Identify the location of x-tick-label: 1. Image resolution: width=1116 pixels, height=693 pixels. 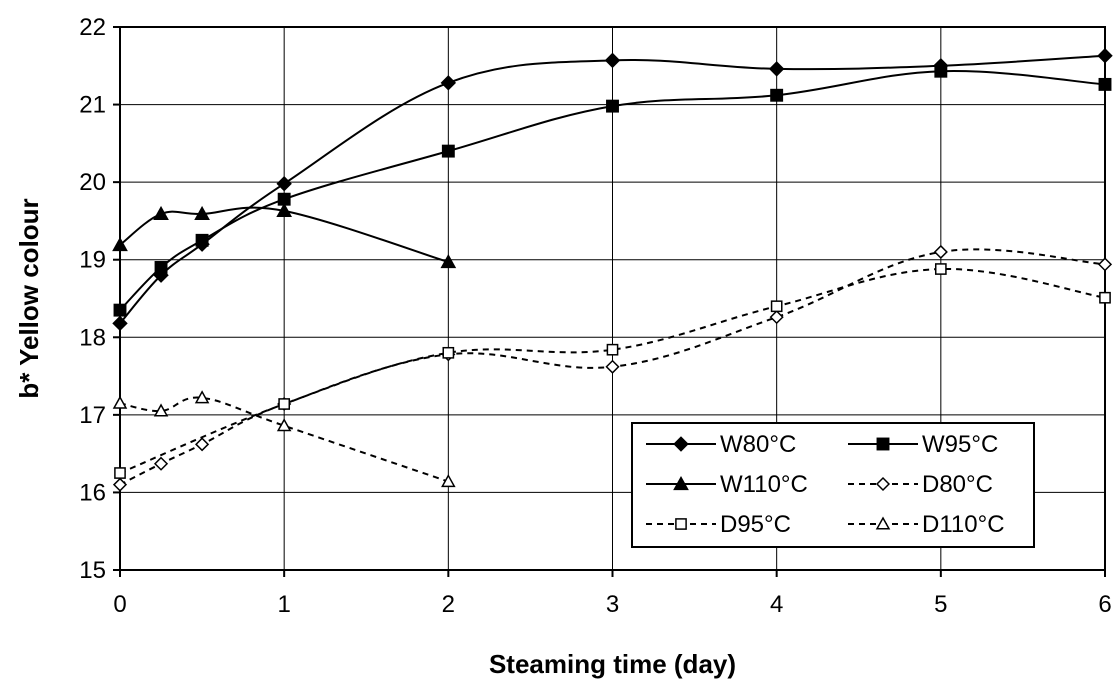
(283, 604).